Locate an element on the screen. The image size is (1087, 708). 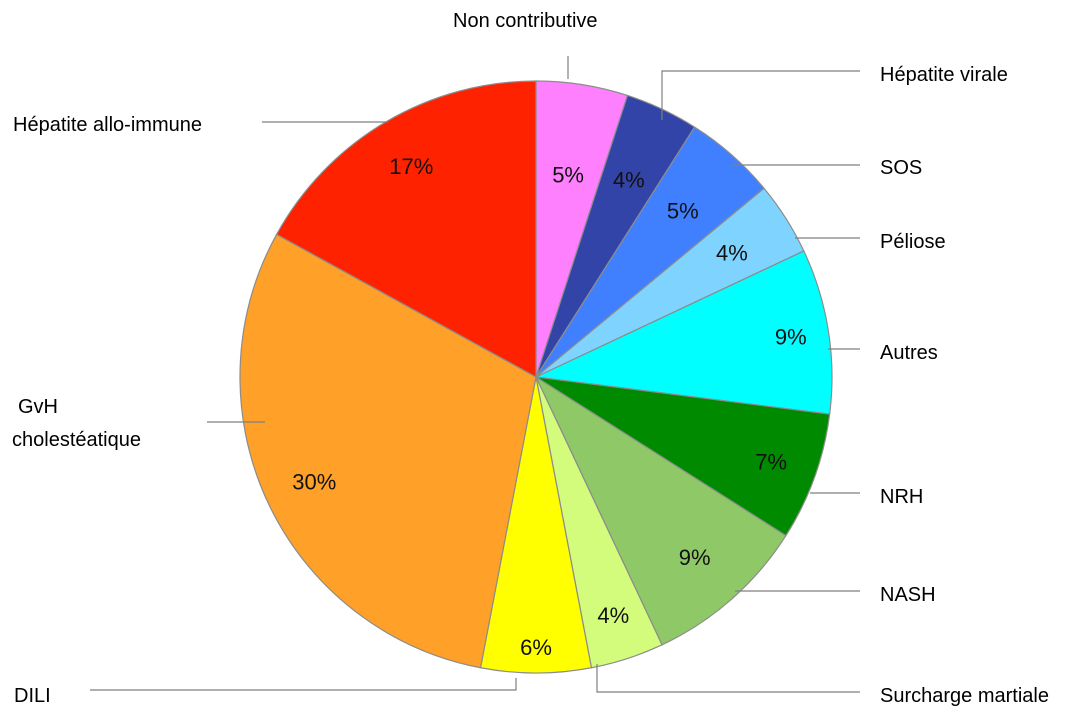
category-label-dili: DILI is located at coordinates (32, 696).